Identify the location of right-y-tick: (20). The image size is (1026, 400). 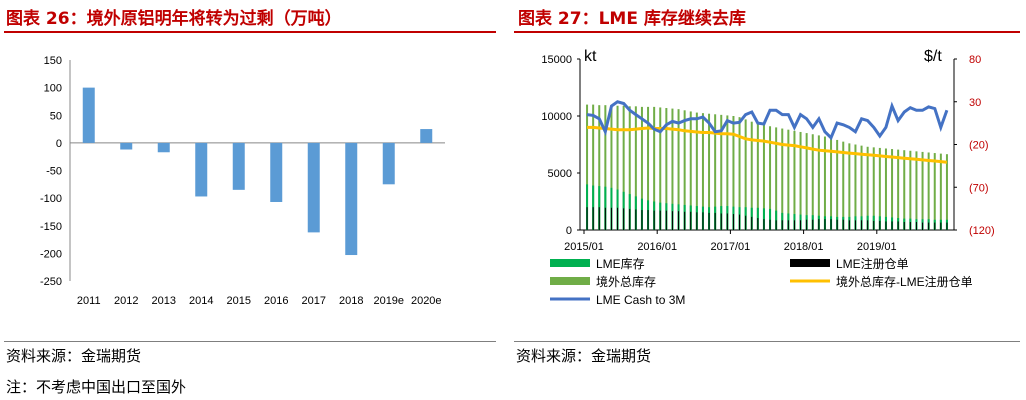
(979, 146).